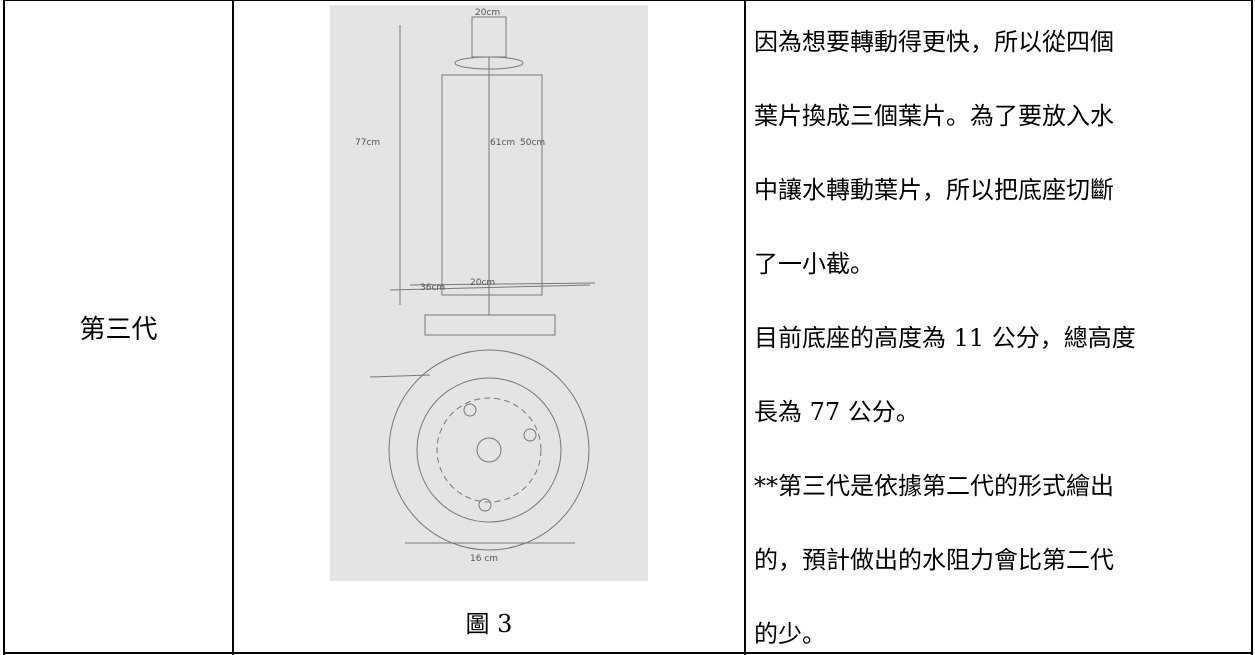  Describe the element at coordinates (532, 143) in the screenshot. I see `svg-text: 50cm` at that location.